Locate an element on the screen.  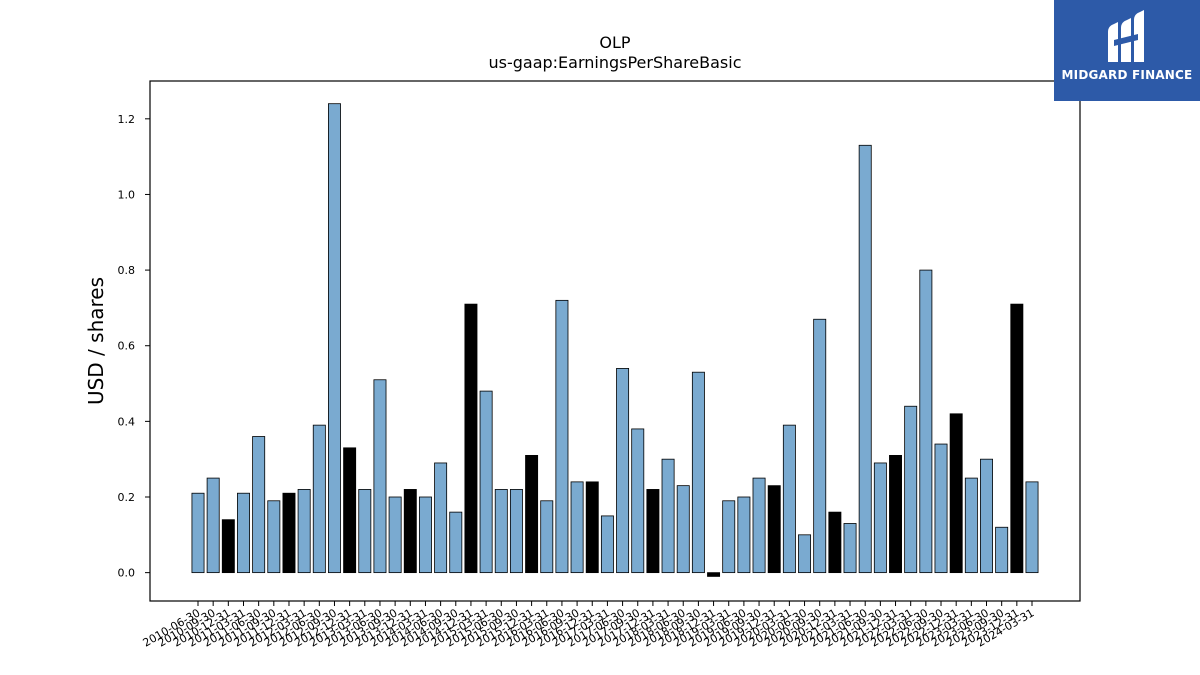
y-tick-label: 1.2 is located at coordinates (127, 119).